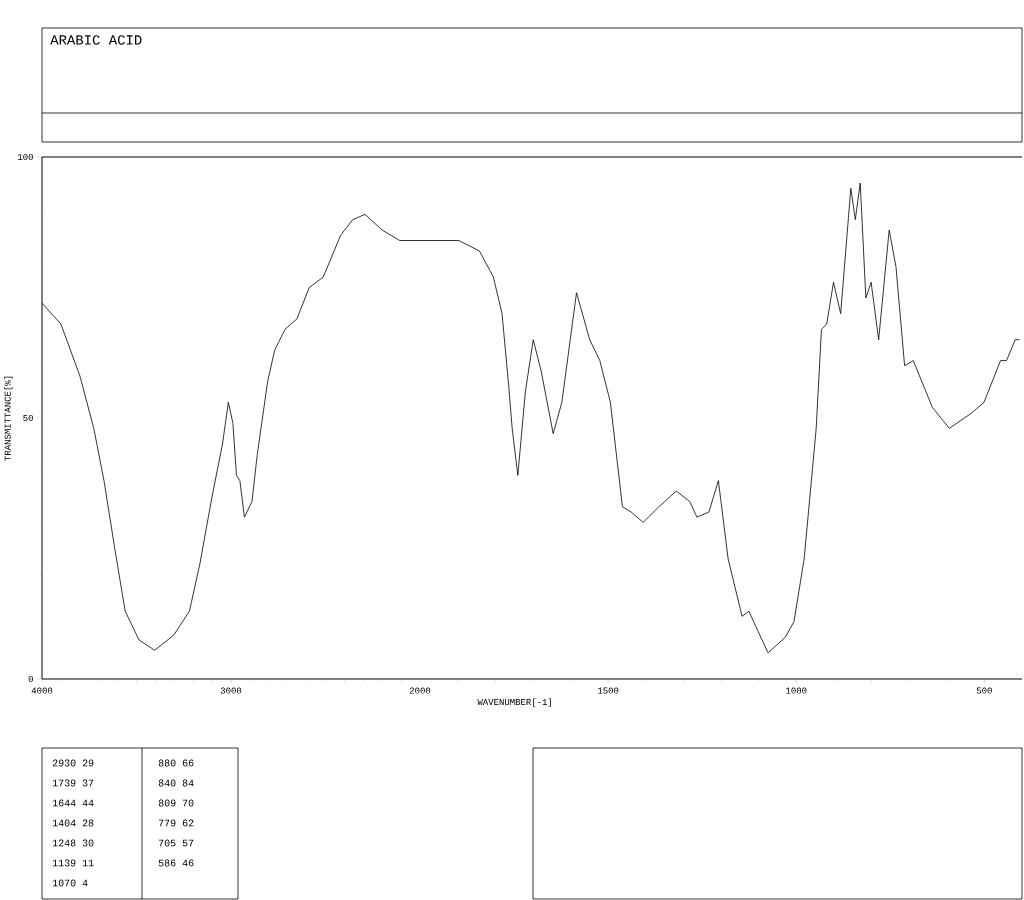  What do you see at coordinates (796, 690) in the screenshot?
I see `x-tick-label: 1000` at bounding box center [796, 690].